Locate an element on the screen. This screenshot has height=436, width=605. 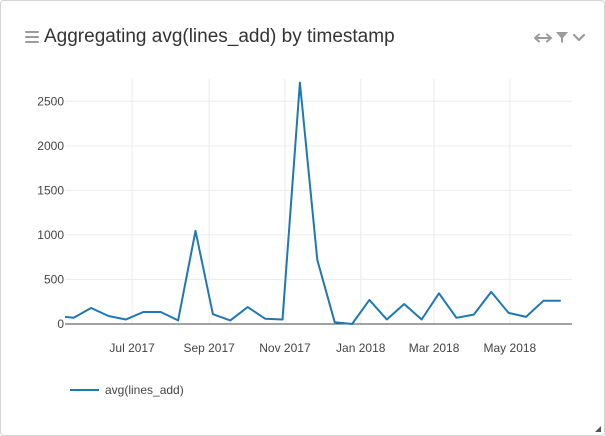
y-axis-ticks: 0 500 1000 1500 2000 2500 is located at coordinates (50, 212).